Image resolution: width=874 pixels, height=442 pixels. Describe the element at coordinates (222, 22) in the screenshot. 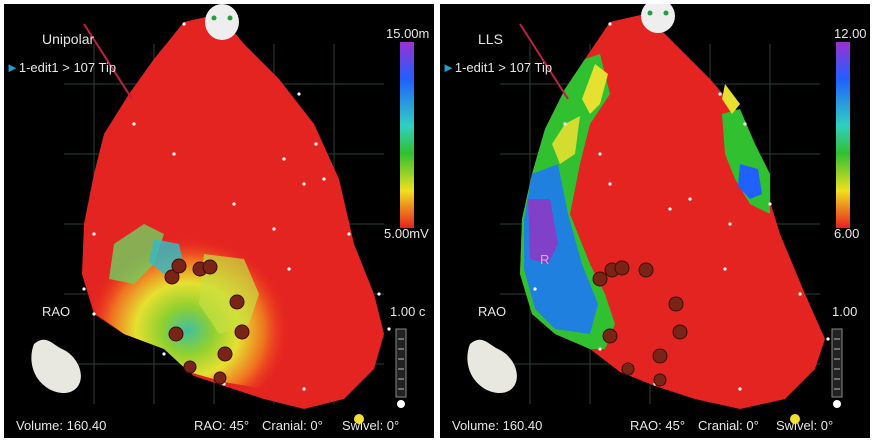

I see `left-orientation-icon` at that location.